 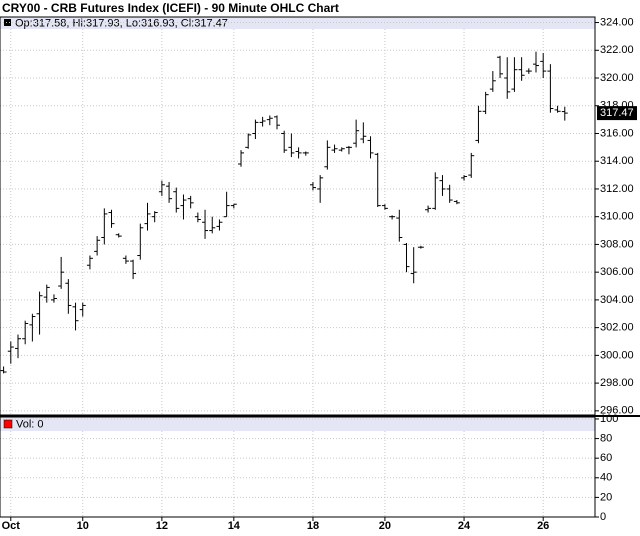 I want to click on volume-legend-text: Vol: 0, so click(x=29, y=424).